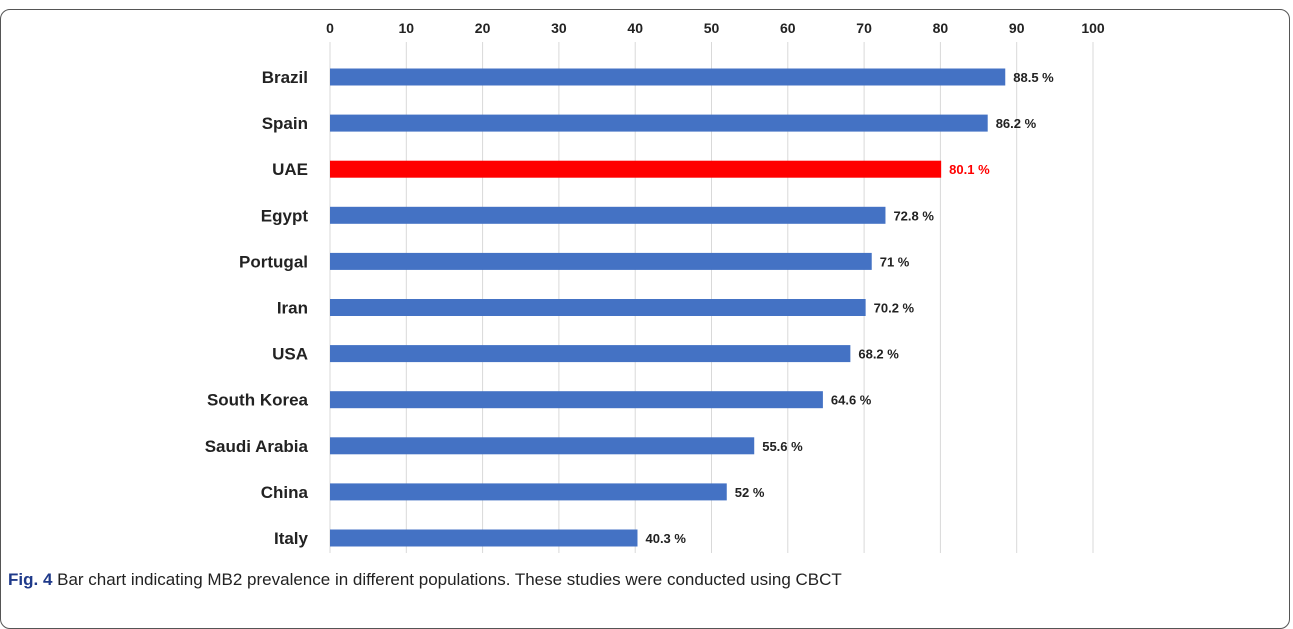  Describe the element at coordinates (330, 28) in the screenshot. I see `x-tick-label: 0` at that location.